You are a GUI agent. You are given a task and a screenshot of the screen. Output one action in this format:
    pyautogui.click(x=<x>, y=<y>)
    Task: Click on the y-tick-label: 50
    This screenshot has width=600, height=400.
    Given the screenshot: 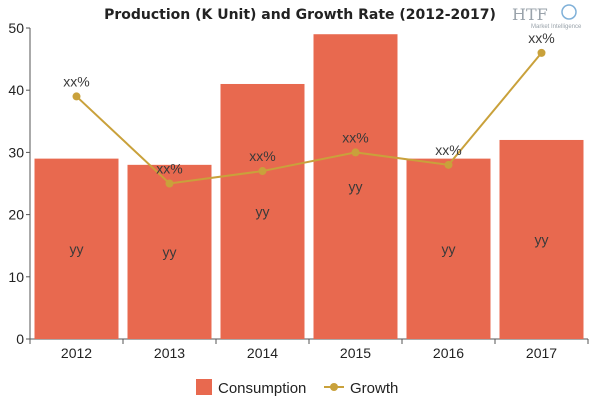 What is the action you would take?
    pyautogui.click(x=16, y=28)
    